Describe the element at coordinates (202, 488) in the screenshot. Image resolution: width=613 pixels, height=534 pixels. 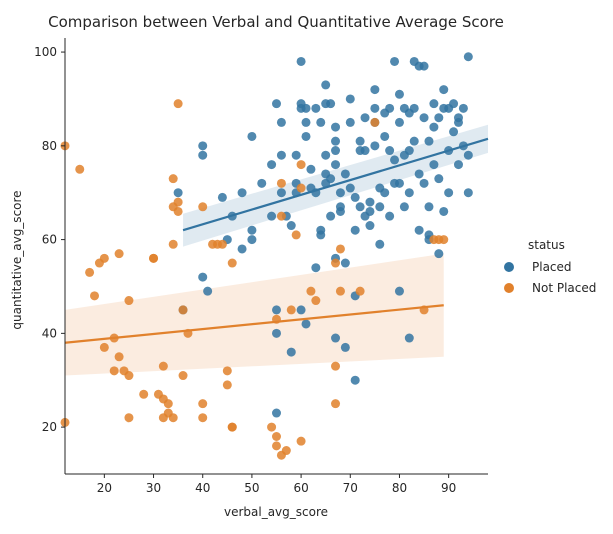
I see `x-tick-label: 40` at that location.